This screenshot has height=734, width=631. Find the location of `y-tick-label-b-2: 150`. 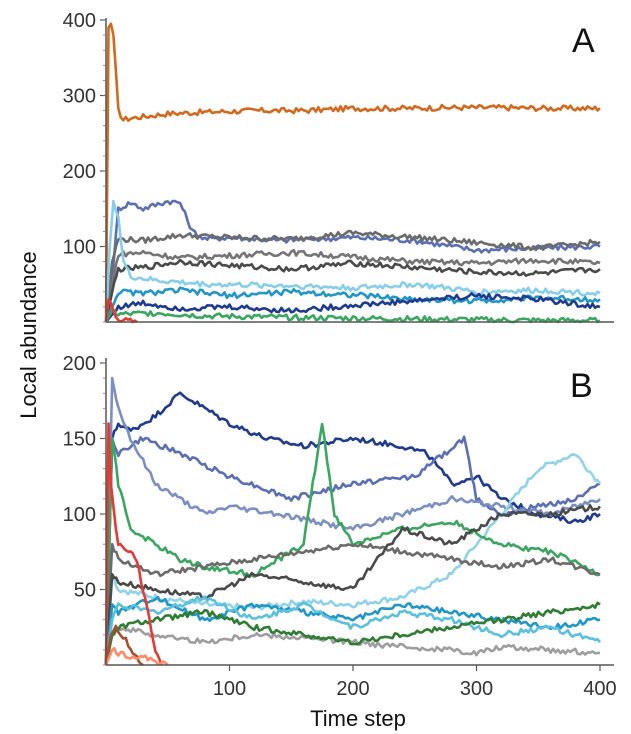

y-tick-label-b-2: 150 is located at coordinates (79, 440).